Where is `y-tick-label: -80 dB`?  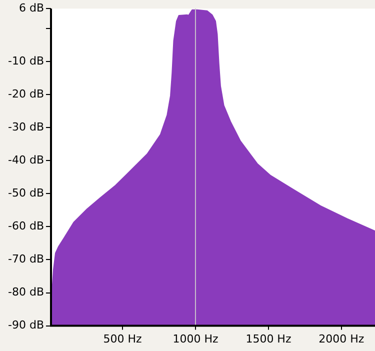 y-tick-label: -80 dB is located at coordinates (26, 292).